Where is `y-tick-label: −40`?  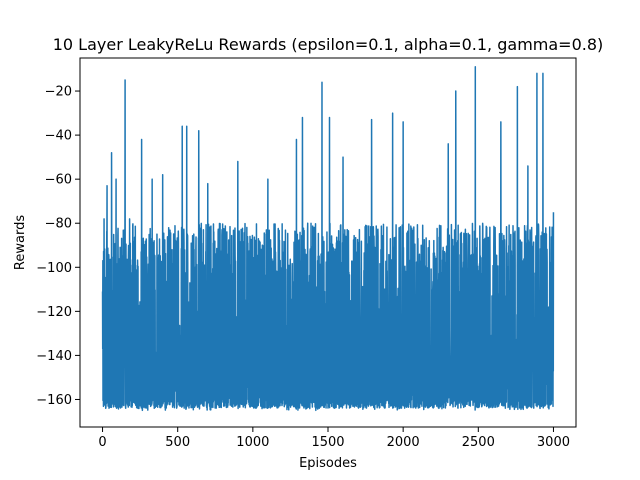
y-tick-label: −40 is located at coordinates (58, 136).